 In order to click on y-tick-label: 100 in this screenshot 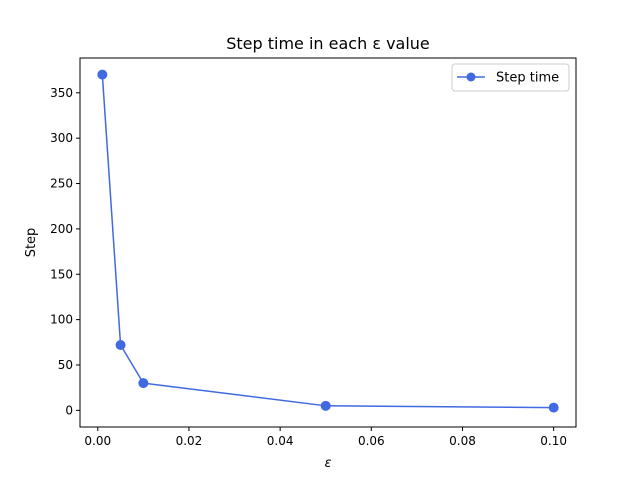, I will do `click(61, 320)`.